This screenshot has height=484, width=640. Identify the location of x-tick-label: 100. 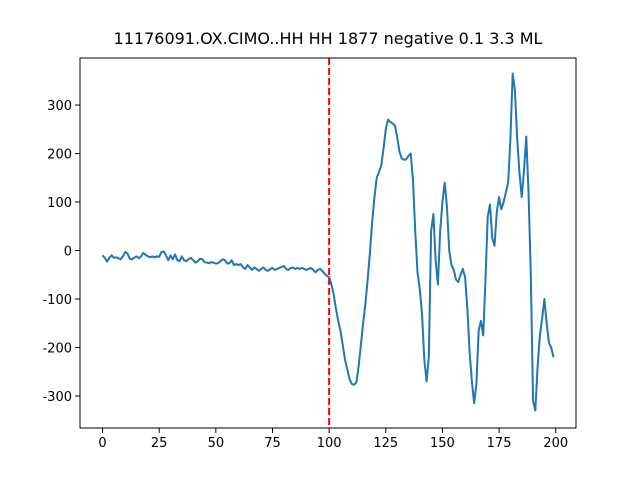
(329, 443).